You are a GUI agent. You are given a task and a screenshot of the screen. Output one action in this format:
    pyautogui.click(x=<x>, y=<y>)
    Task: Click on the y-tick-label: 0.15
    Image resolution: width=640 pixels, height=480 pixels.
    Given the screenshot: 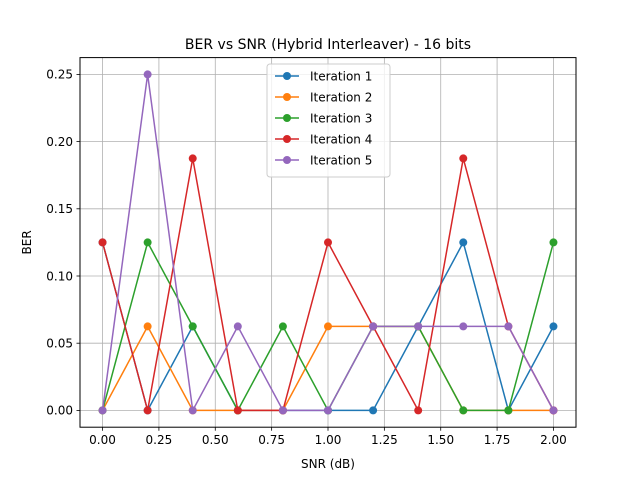 What is the action you would take?
    pyautogui.click(x=59, y=209)
    